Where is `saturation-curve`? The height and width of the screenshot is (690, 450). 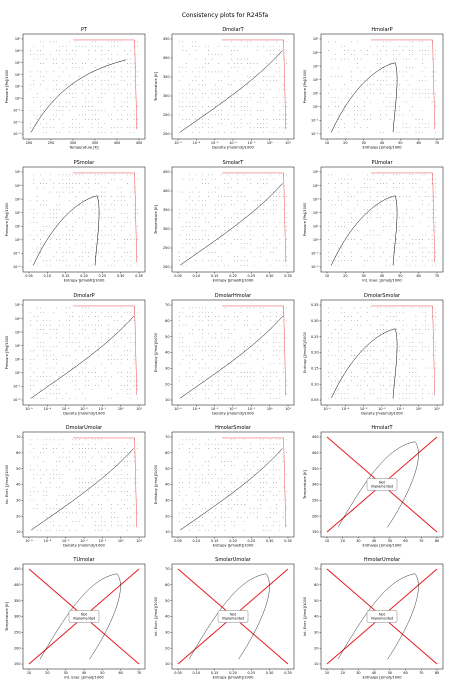
saturation-curve is located at coordinates (364, 97).